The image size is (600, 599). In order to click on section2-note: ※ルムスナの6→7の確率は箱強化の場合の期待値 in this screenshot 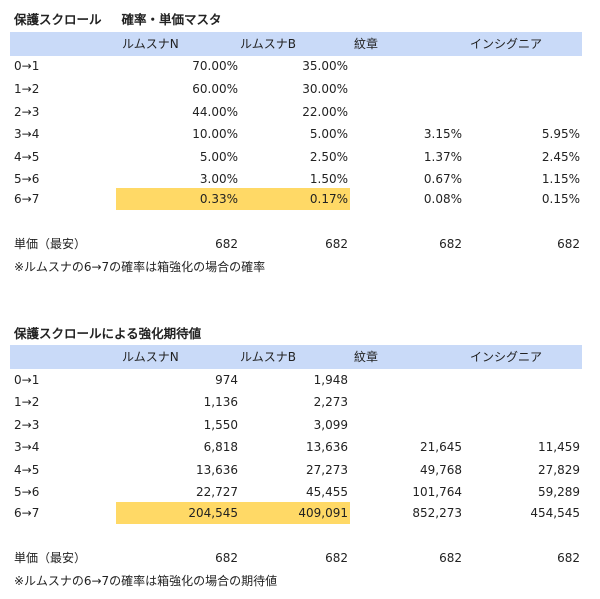, I will do `click(146, 581)`.